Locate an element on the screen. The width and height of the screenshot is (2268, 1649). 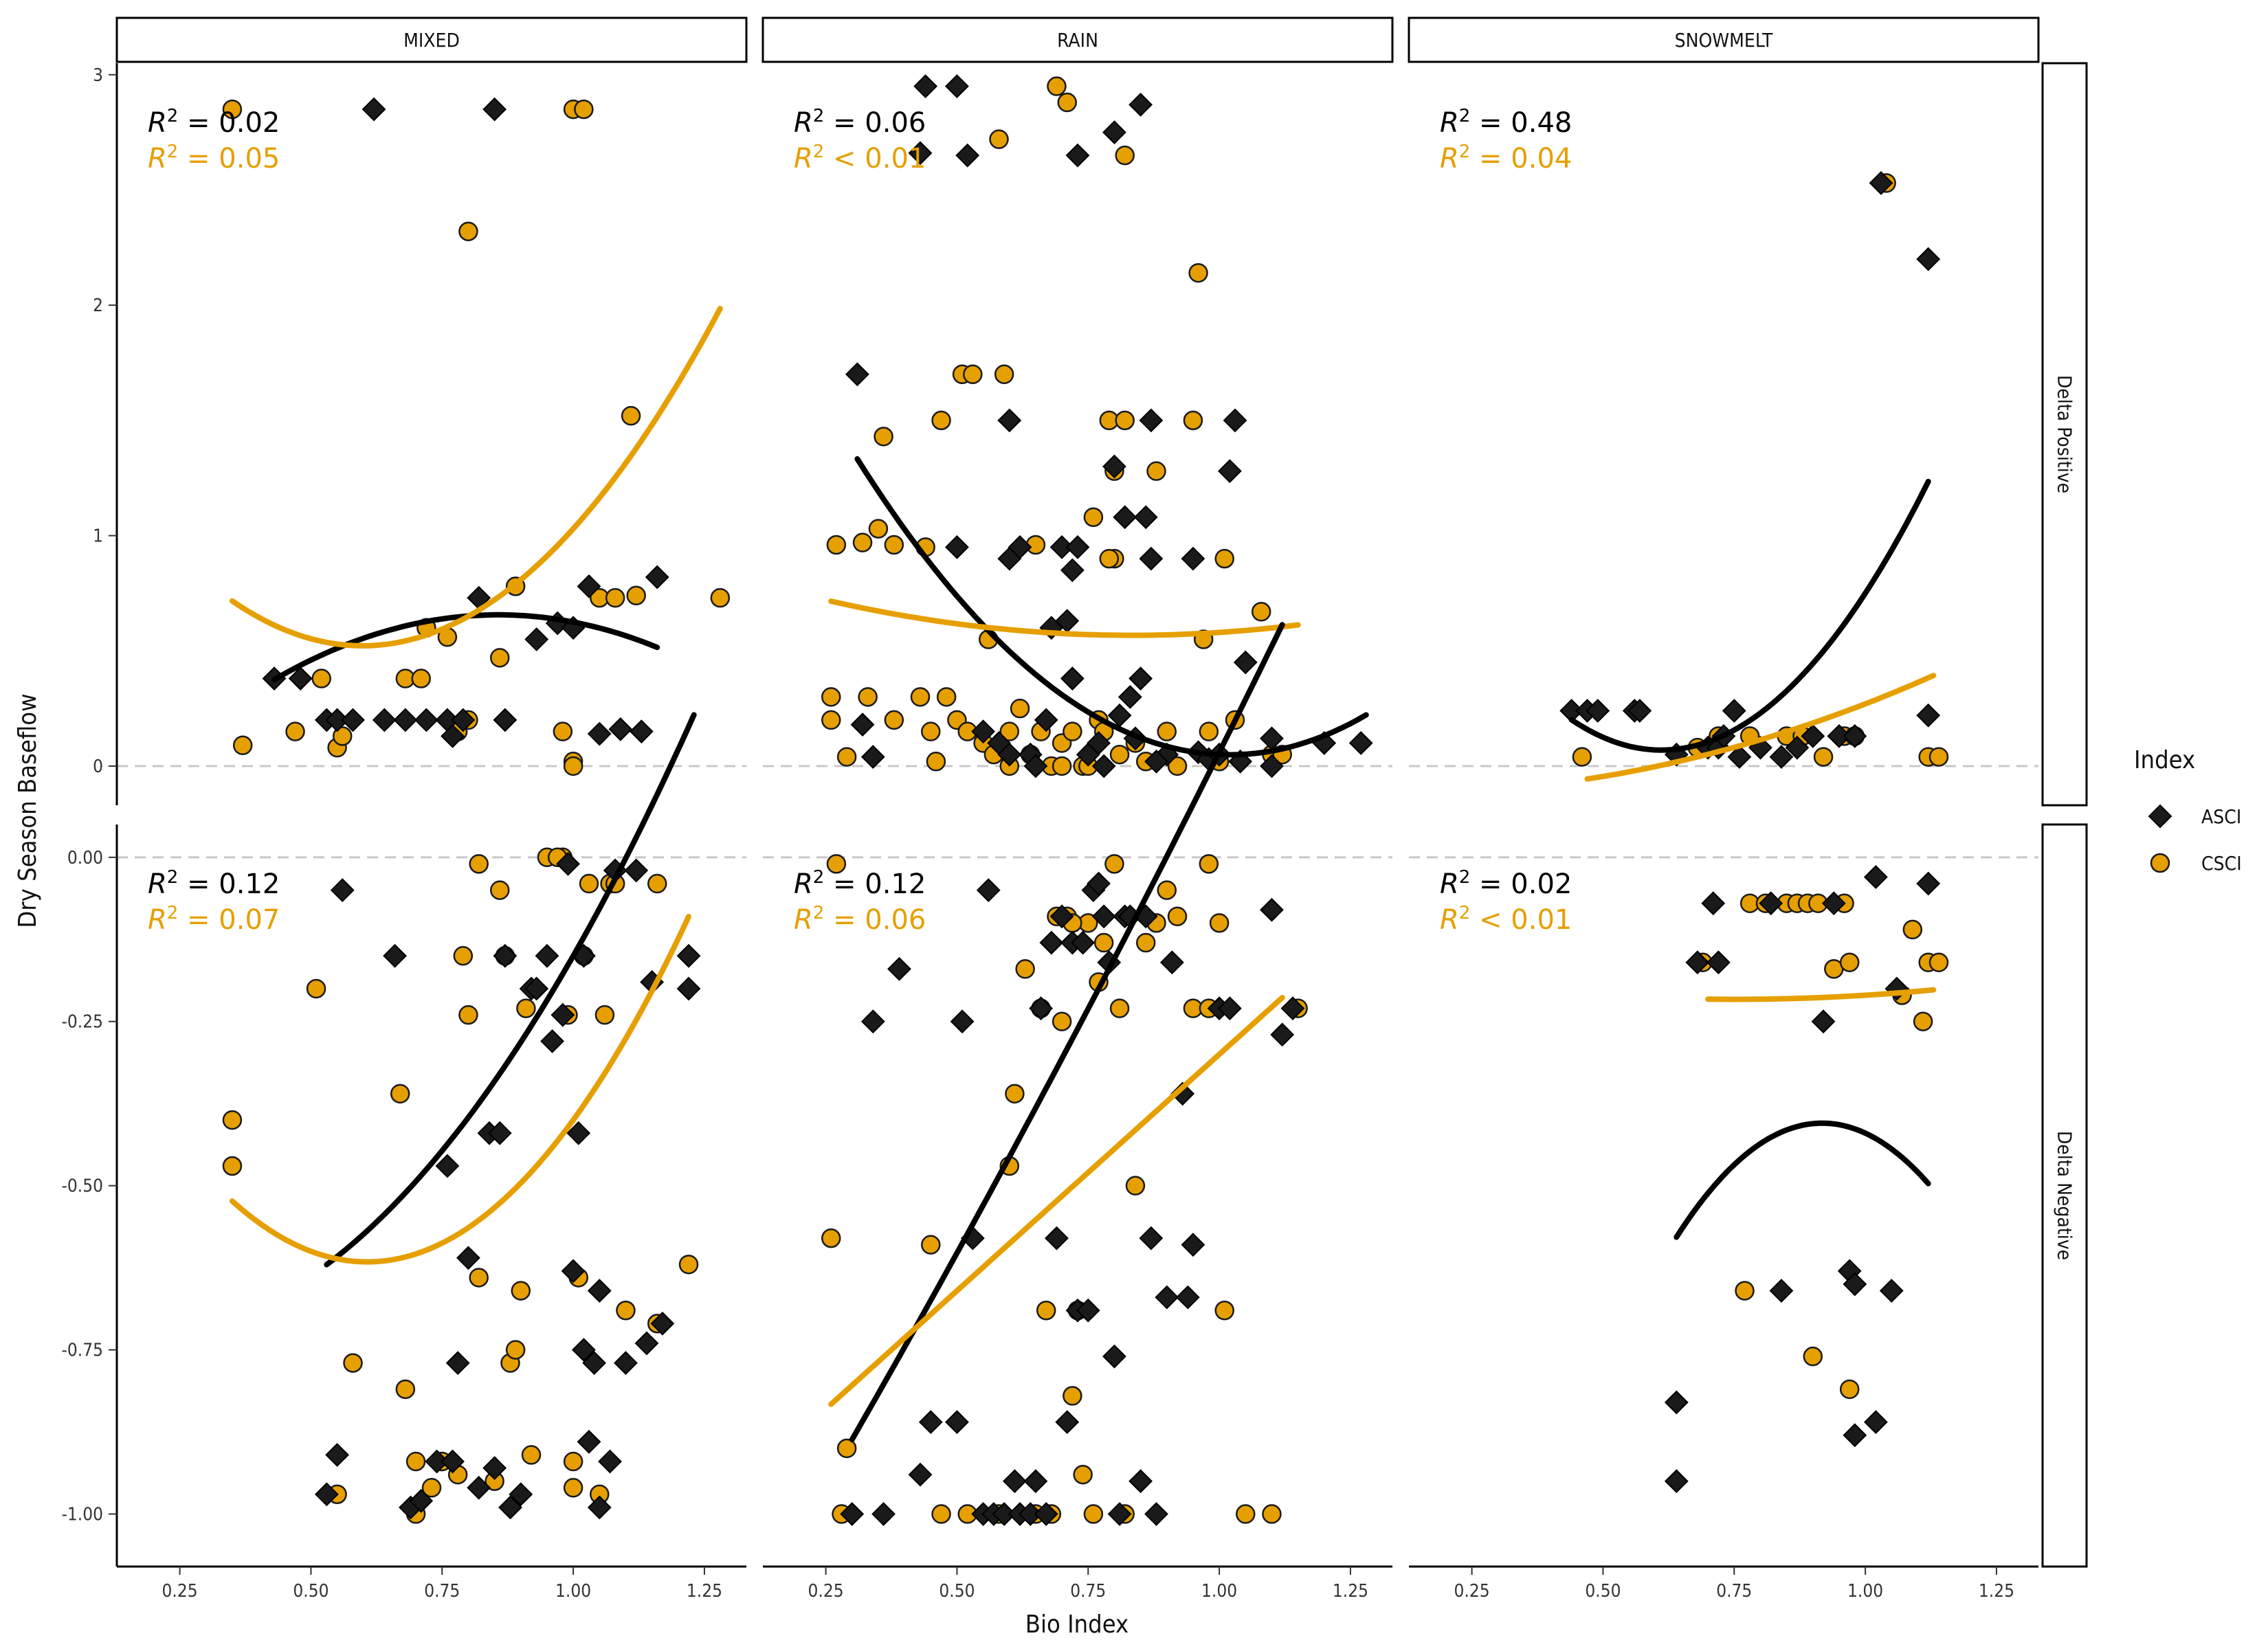
legend-key-asci is located at coordinates (2160, 817).